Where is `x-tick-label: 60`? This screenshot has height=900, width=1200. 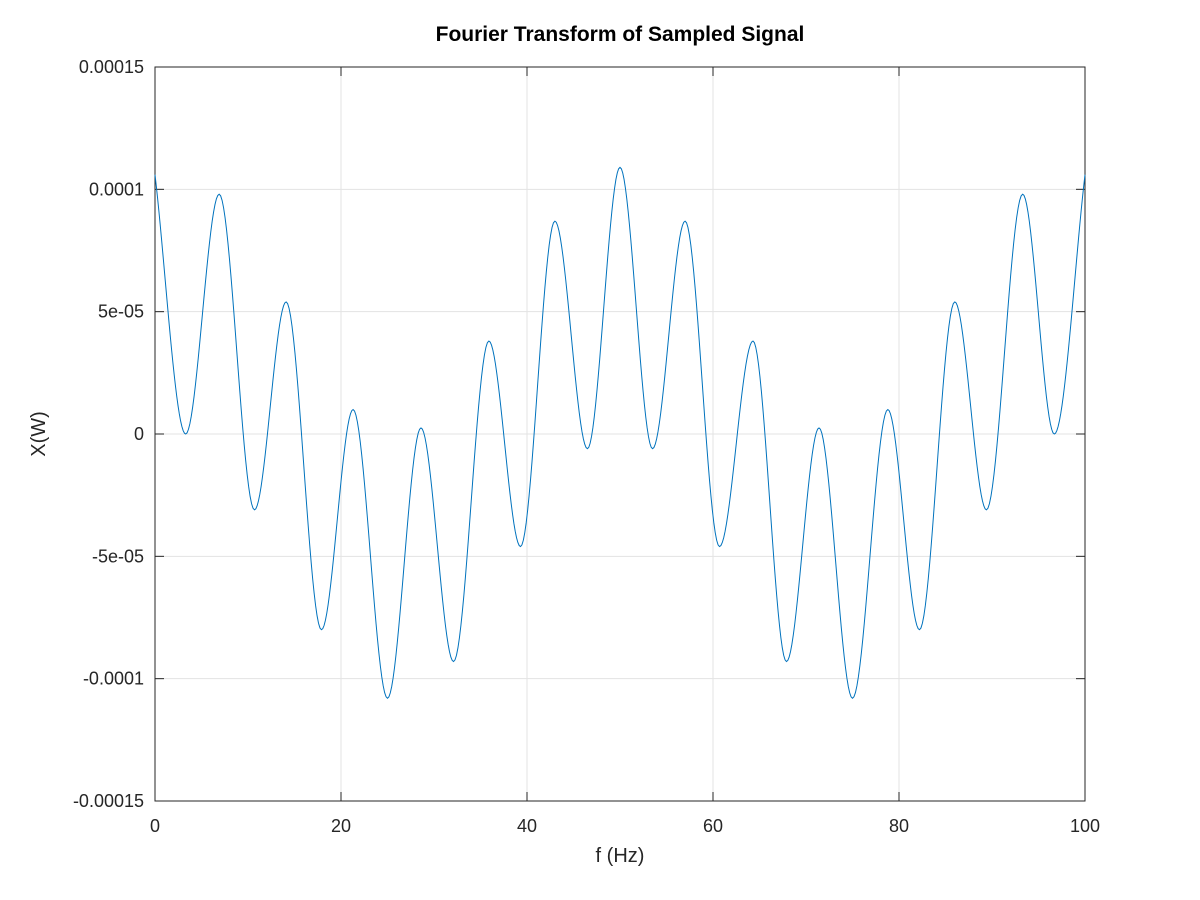
x-tick-label: 60 is located at coordinates (713, 826).